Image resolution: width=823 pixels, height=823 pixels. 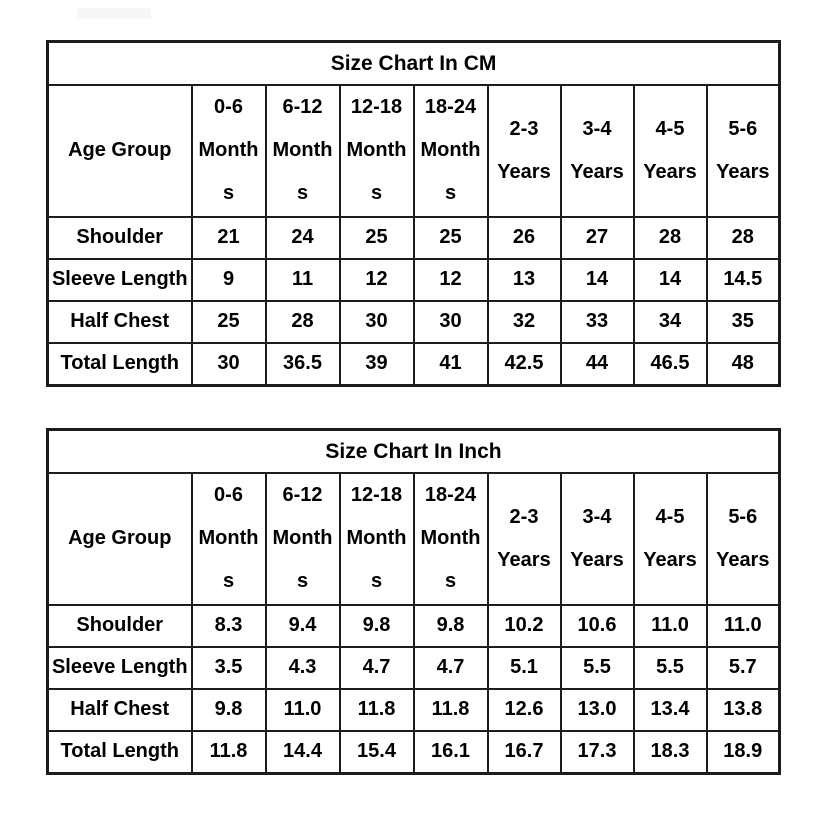 I want to click on value-cell: 10.2, so click(x=524, y=625).